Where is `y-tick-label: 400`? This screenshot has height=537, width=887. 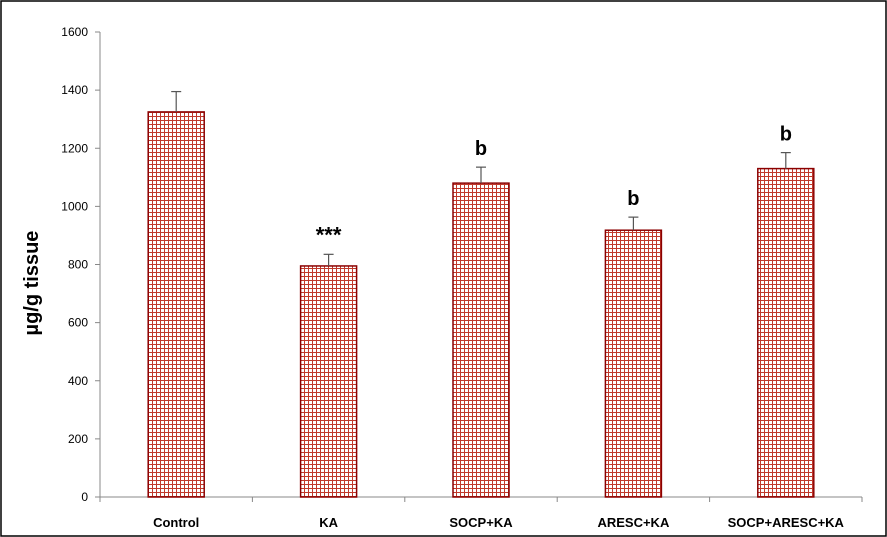 y-tick-label: 400 is located at coordinates (78, 381).